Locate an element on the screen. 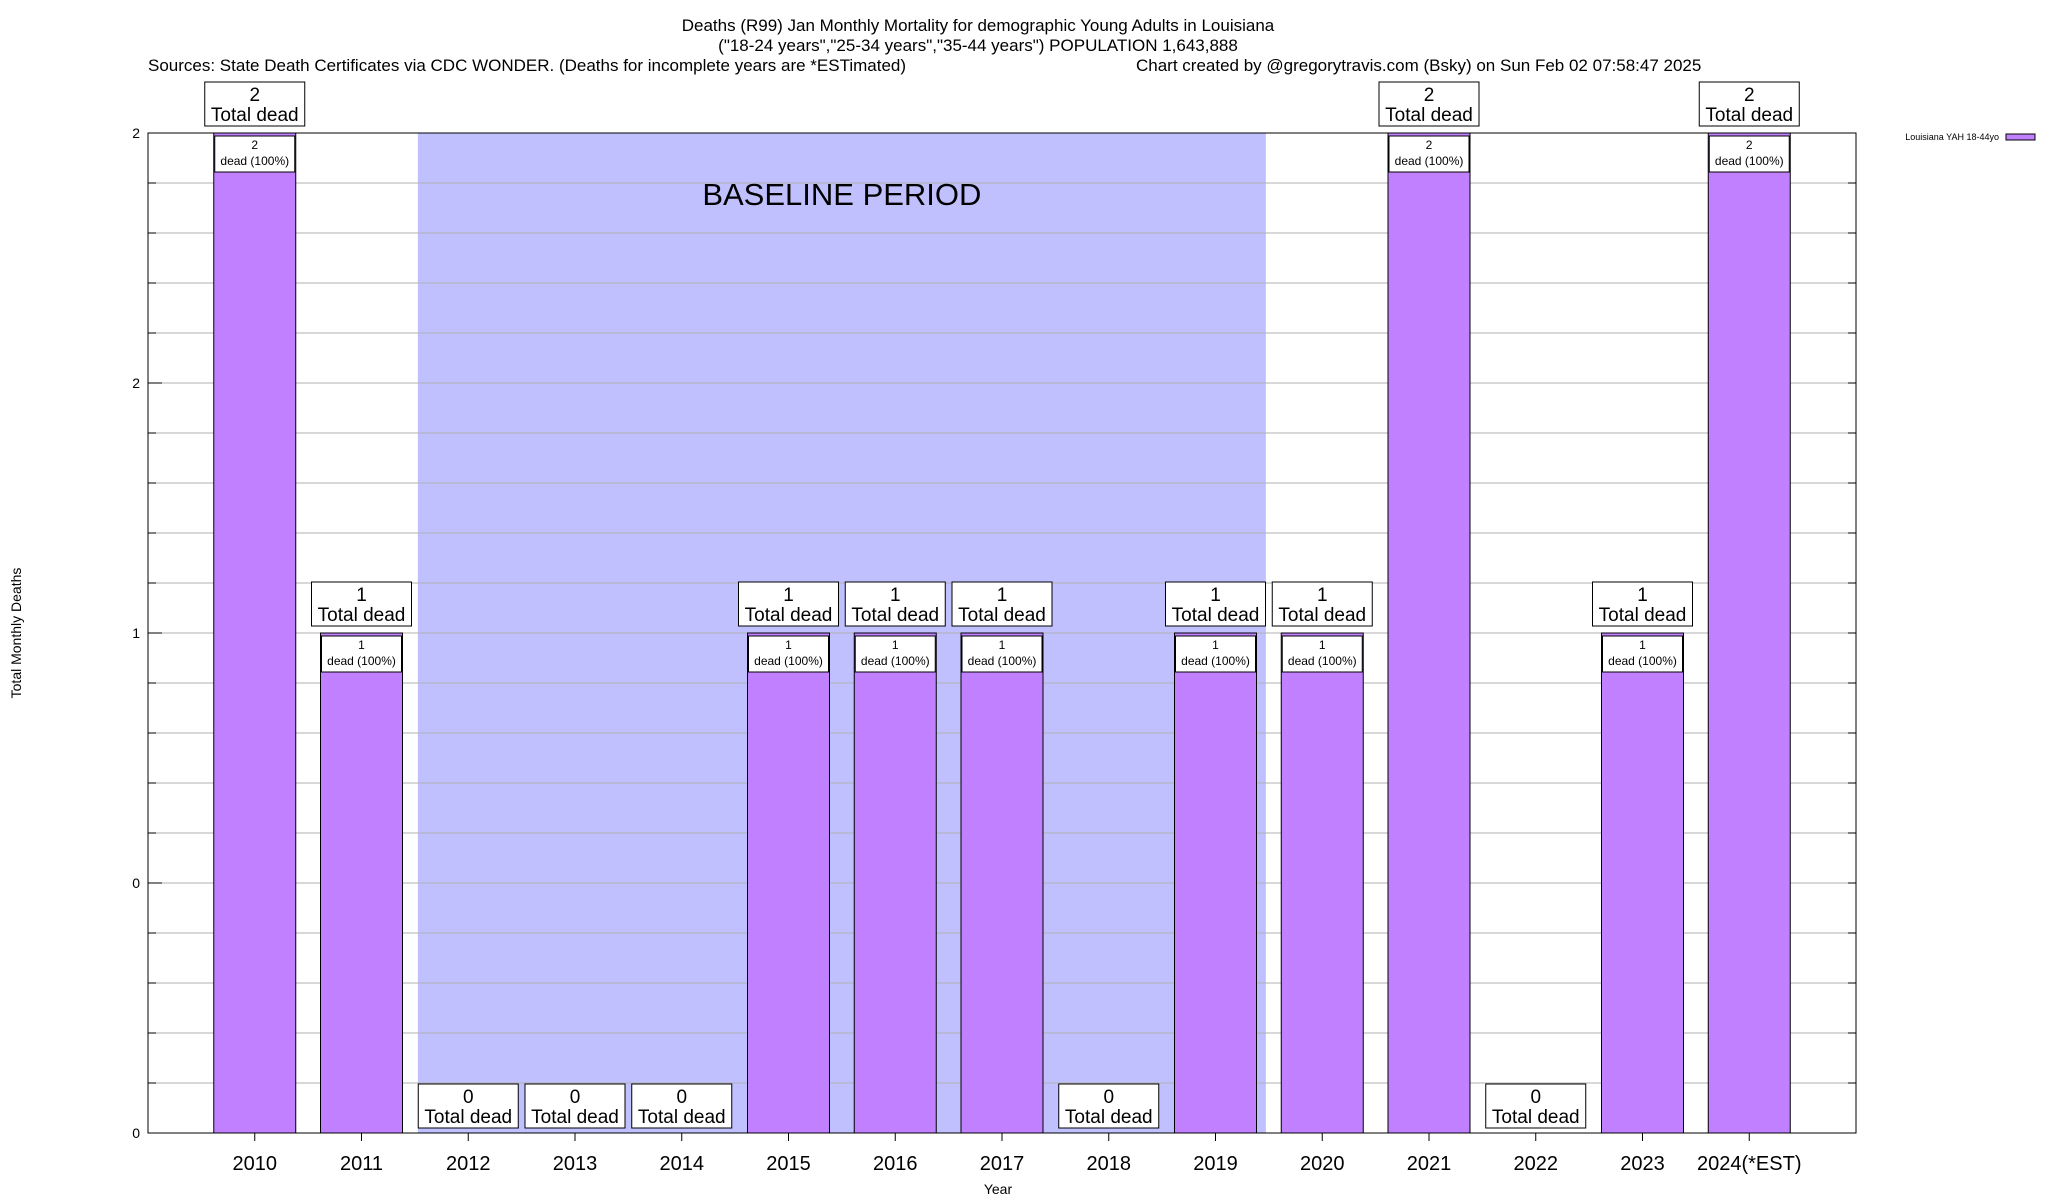 This screenshot has width=2048, height=1200. x-tick-label: 2010 is located at coordinates (255, 1164).